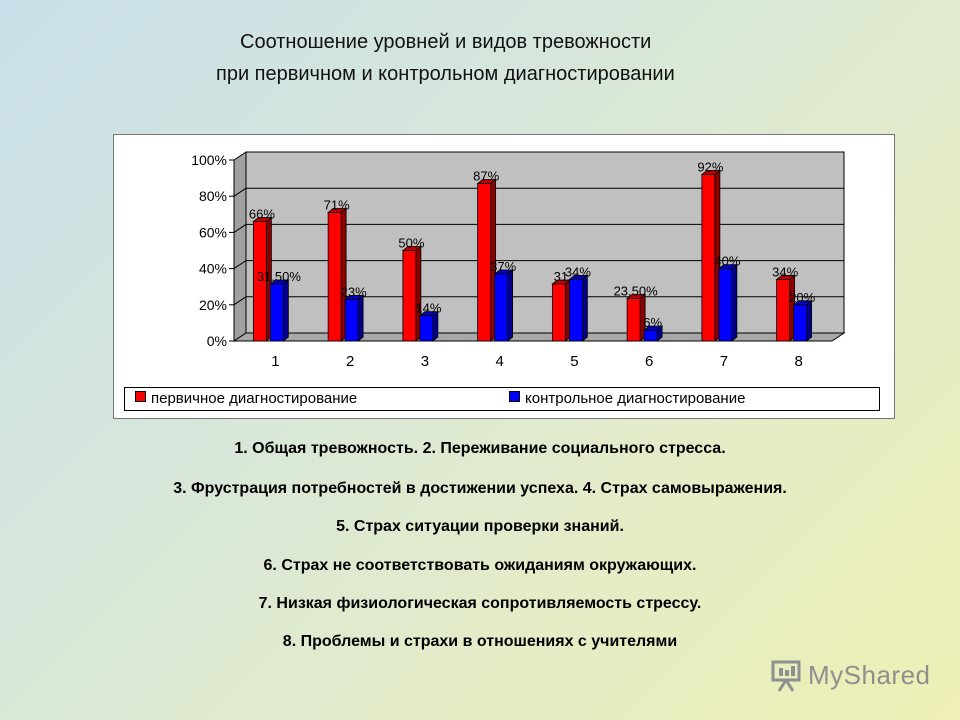  Describe the element at coordinates (240, 246) in the screenshot. I see `plot-side-wall` at that location.